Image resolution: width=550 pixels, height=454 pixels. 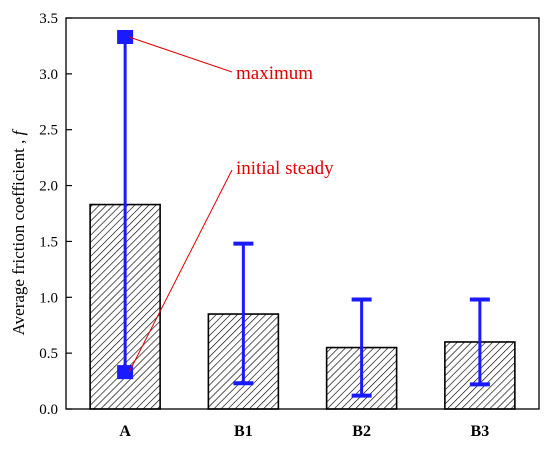 I want to click on annotation-initial-steady: initial steady, so click(x=285, y=168).